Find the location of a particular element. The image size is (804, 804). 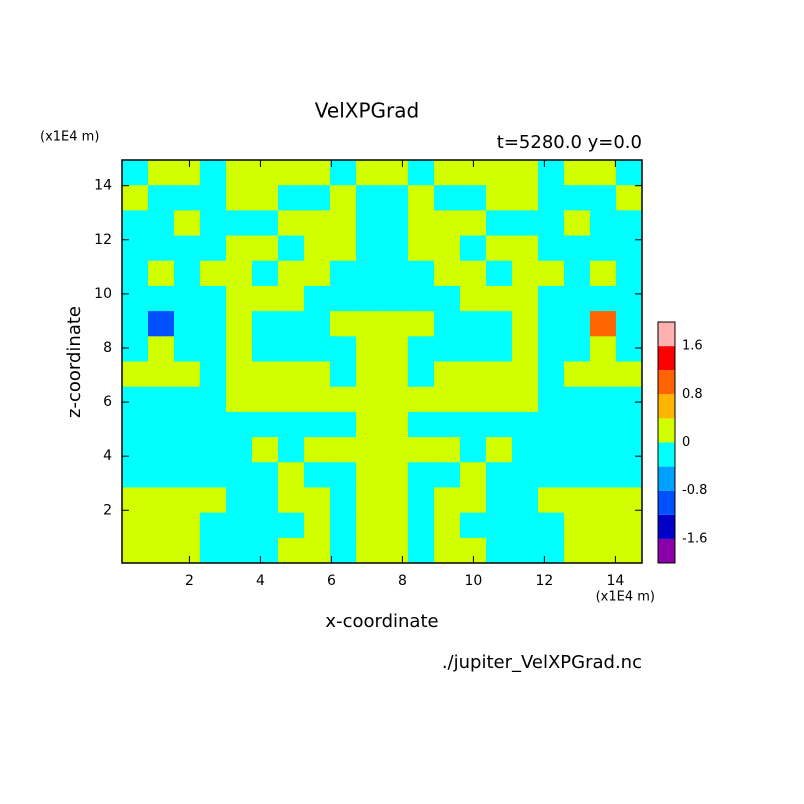

colorbar-label: -1.6 is located at coordinates (694, 538).